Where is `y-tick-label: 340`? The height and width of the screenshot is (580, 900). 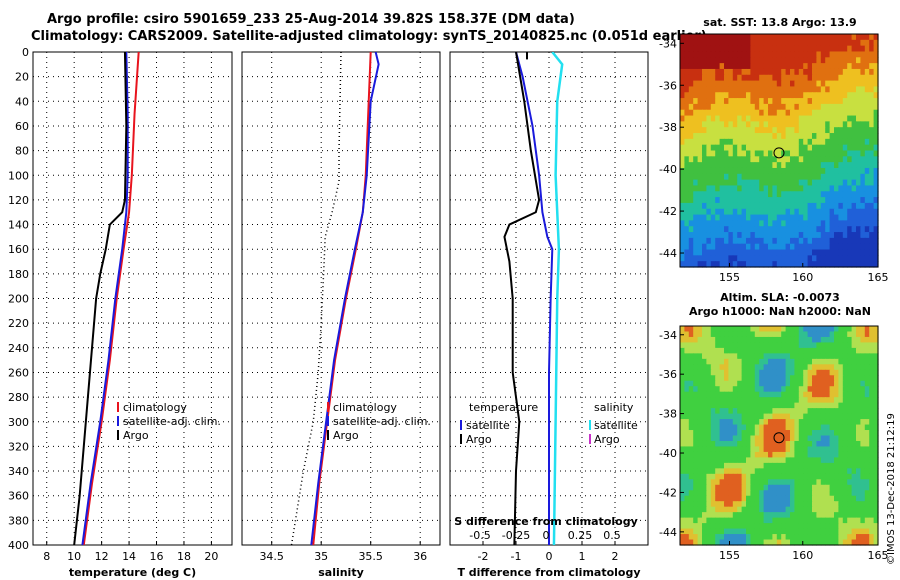
y-tick-label: 340 is located at coordinates (18, 471).